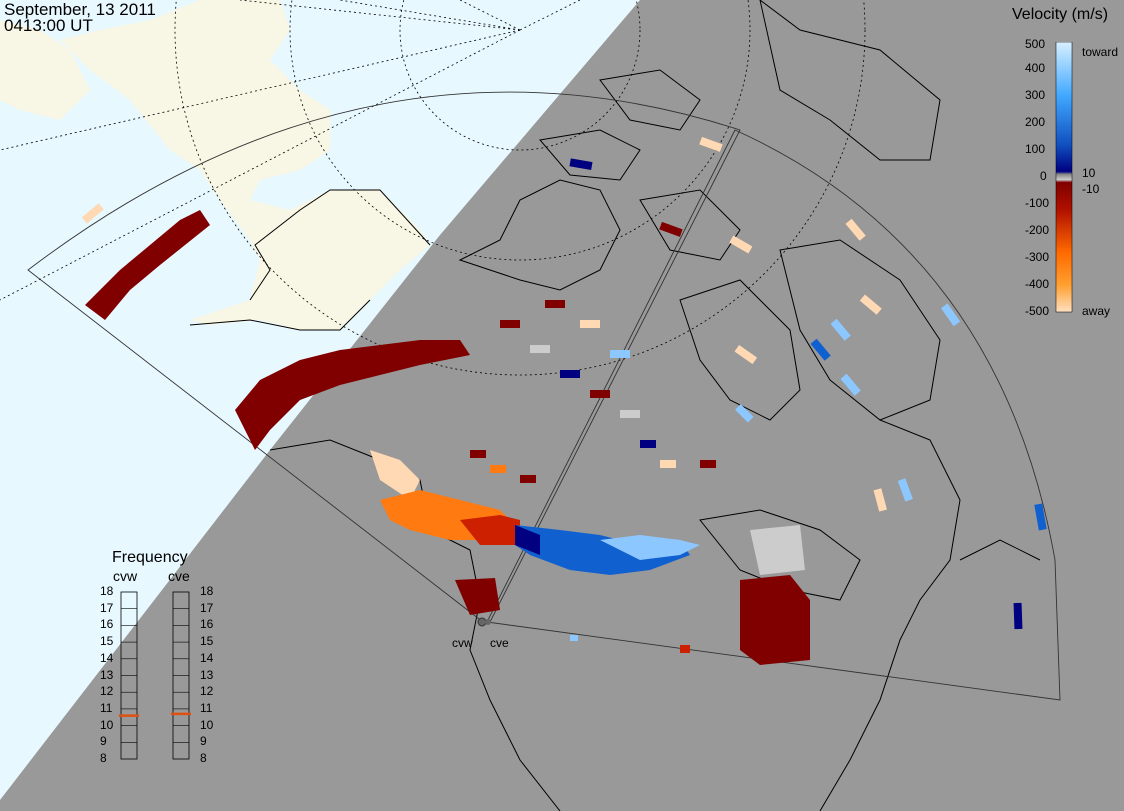 The image size is (1124, 811). What do you see at coordinates (490, 530) in the screenshot?
I see `return-red-orange` at bounding box center [490, 530].